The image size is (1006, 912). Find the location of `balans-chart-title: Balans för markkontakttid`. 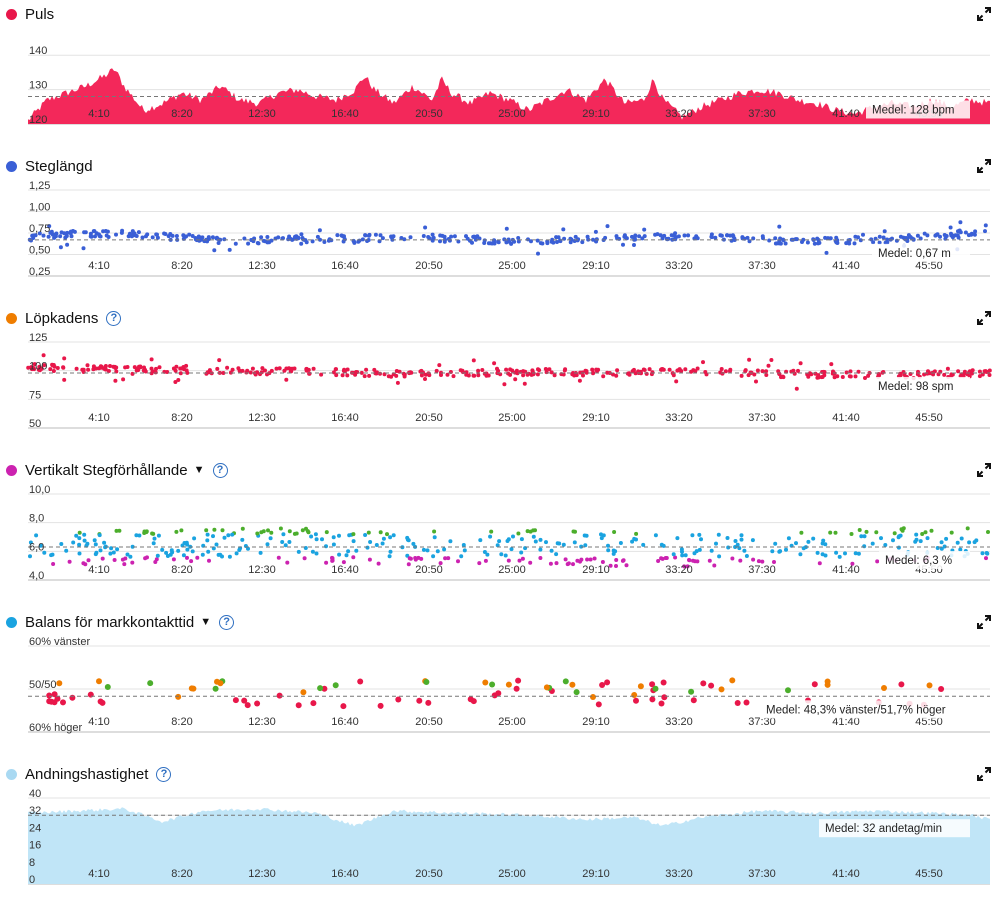

balans-chart-title: Balans för markkontakttid is located at coordinates (110, 622).